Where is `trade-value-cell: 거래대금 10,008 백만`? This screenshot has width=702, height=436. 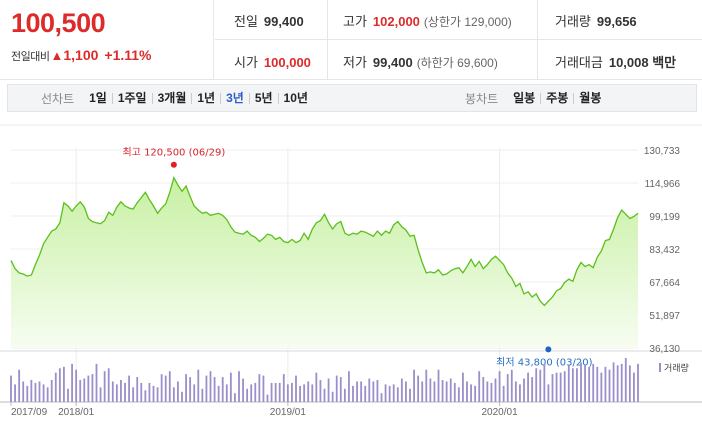 trade-value-cell: 거래대금 10,008 백만 is located at coordinates (615, 61).